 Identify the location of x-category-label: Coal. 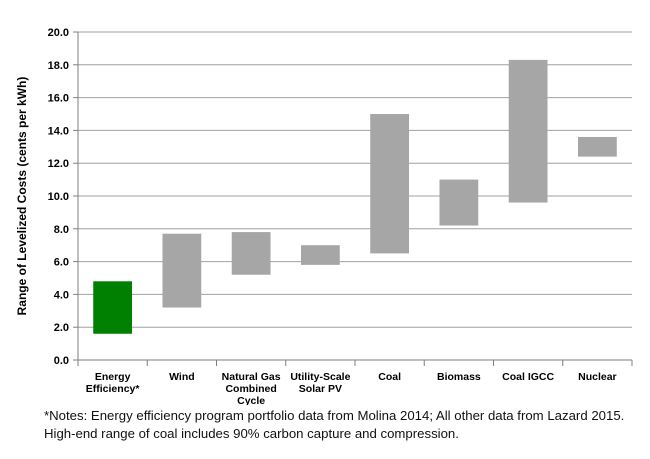
(389, 377).